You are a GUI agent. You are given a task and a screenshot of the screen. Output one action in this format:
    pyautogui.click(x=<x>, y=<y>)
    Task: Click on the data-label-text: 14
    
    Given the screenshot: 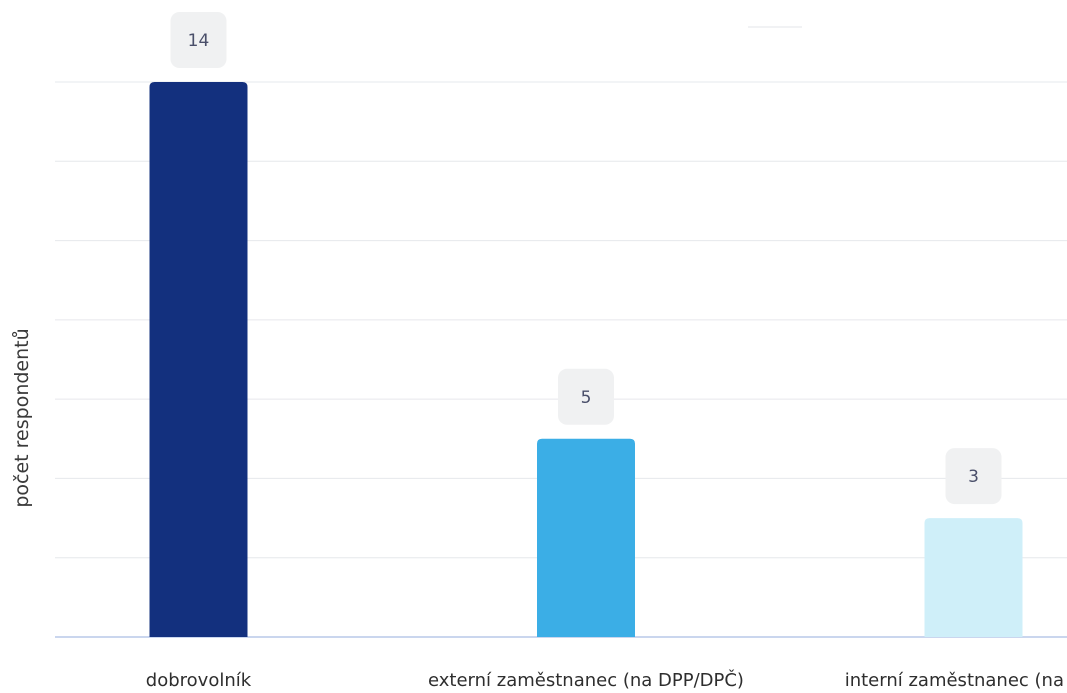 What is the action you would take?
    pyautogui.click(x=199, y=41)
    